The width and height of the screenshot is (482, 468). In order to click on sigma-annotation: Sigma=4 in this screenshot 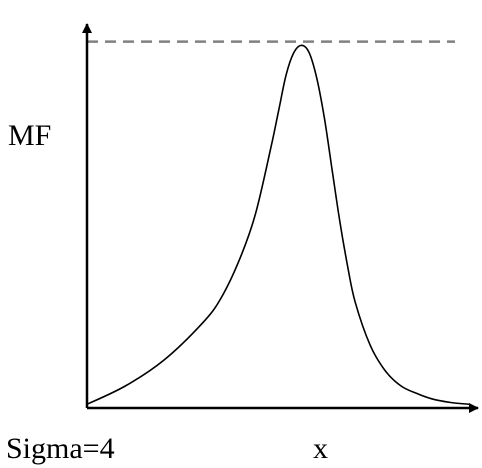, I will do `click(60, 448)`.